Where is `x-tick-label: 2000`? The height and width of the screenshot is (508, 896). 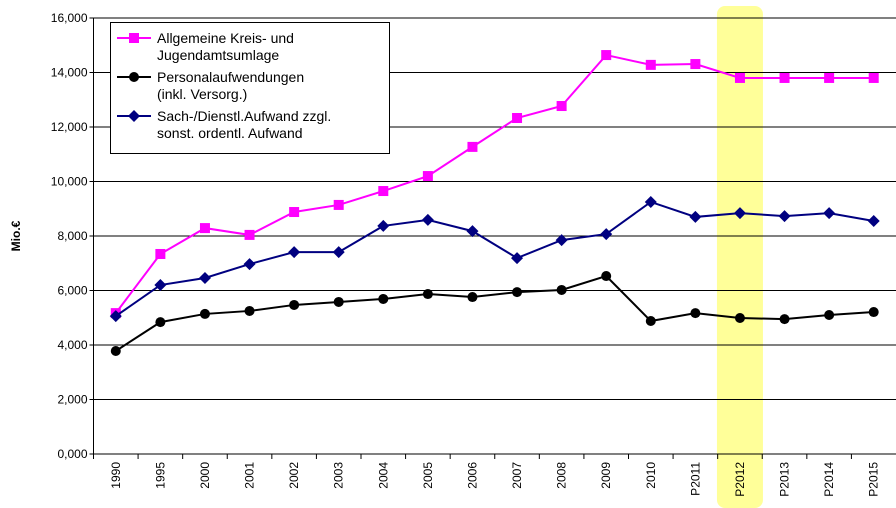
x-tick-label: 2000 is located at coordinates (205, 475).